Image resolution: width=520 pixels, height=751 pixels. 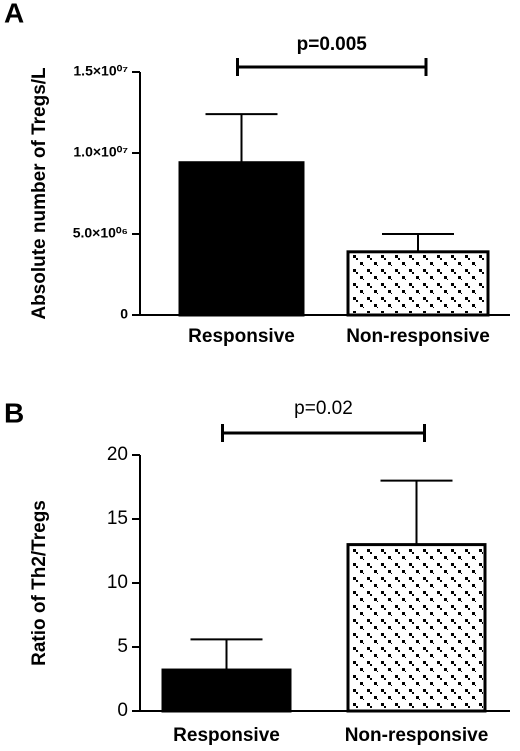 What do you see at coordinates (100, 233) in the screenshot?
I see `y-tick-label: 5.0×10⁰⁶` at bounding box center [100, 233].